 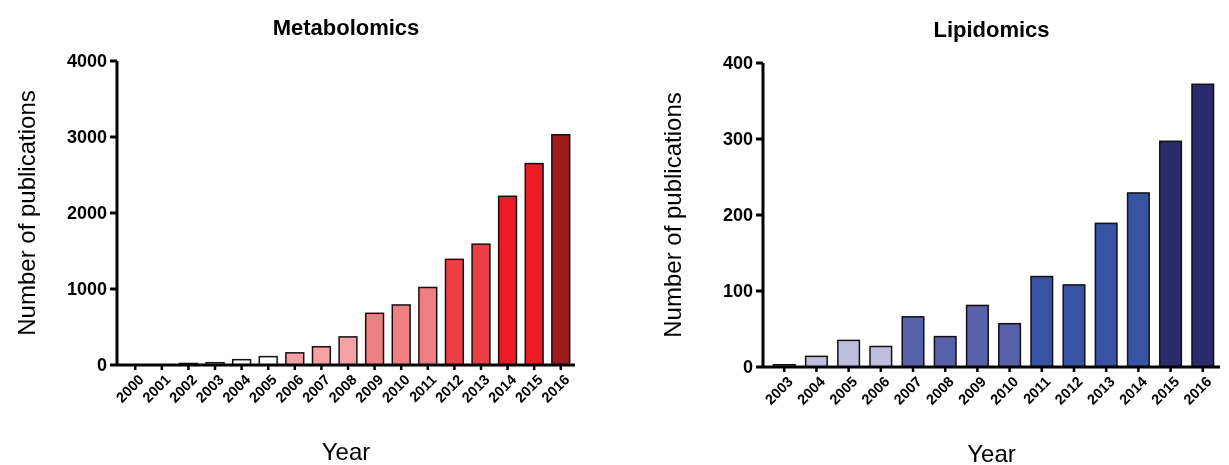 I want to click on chart-title: Metabolomics, so click(x=346, y=27).